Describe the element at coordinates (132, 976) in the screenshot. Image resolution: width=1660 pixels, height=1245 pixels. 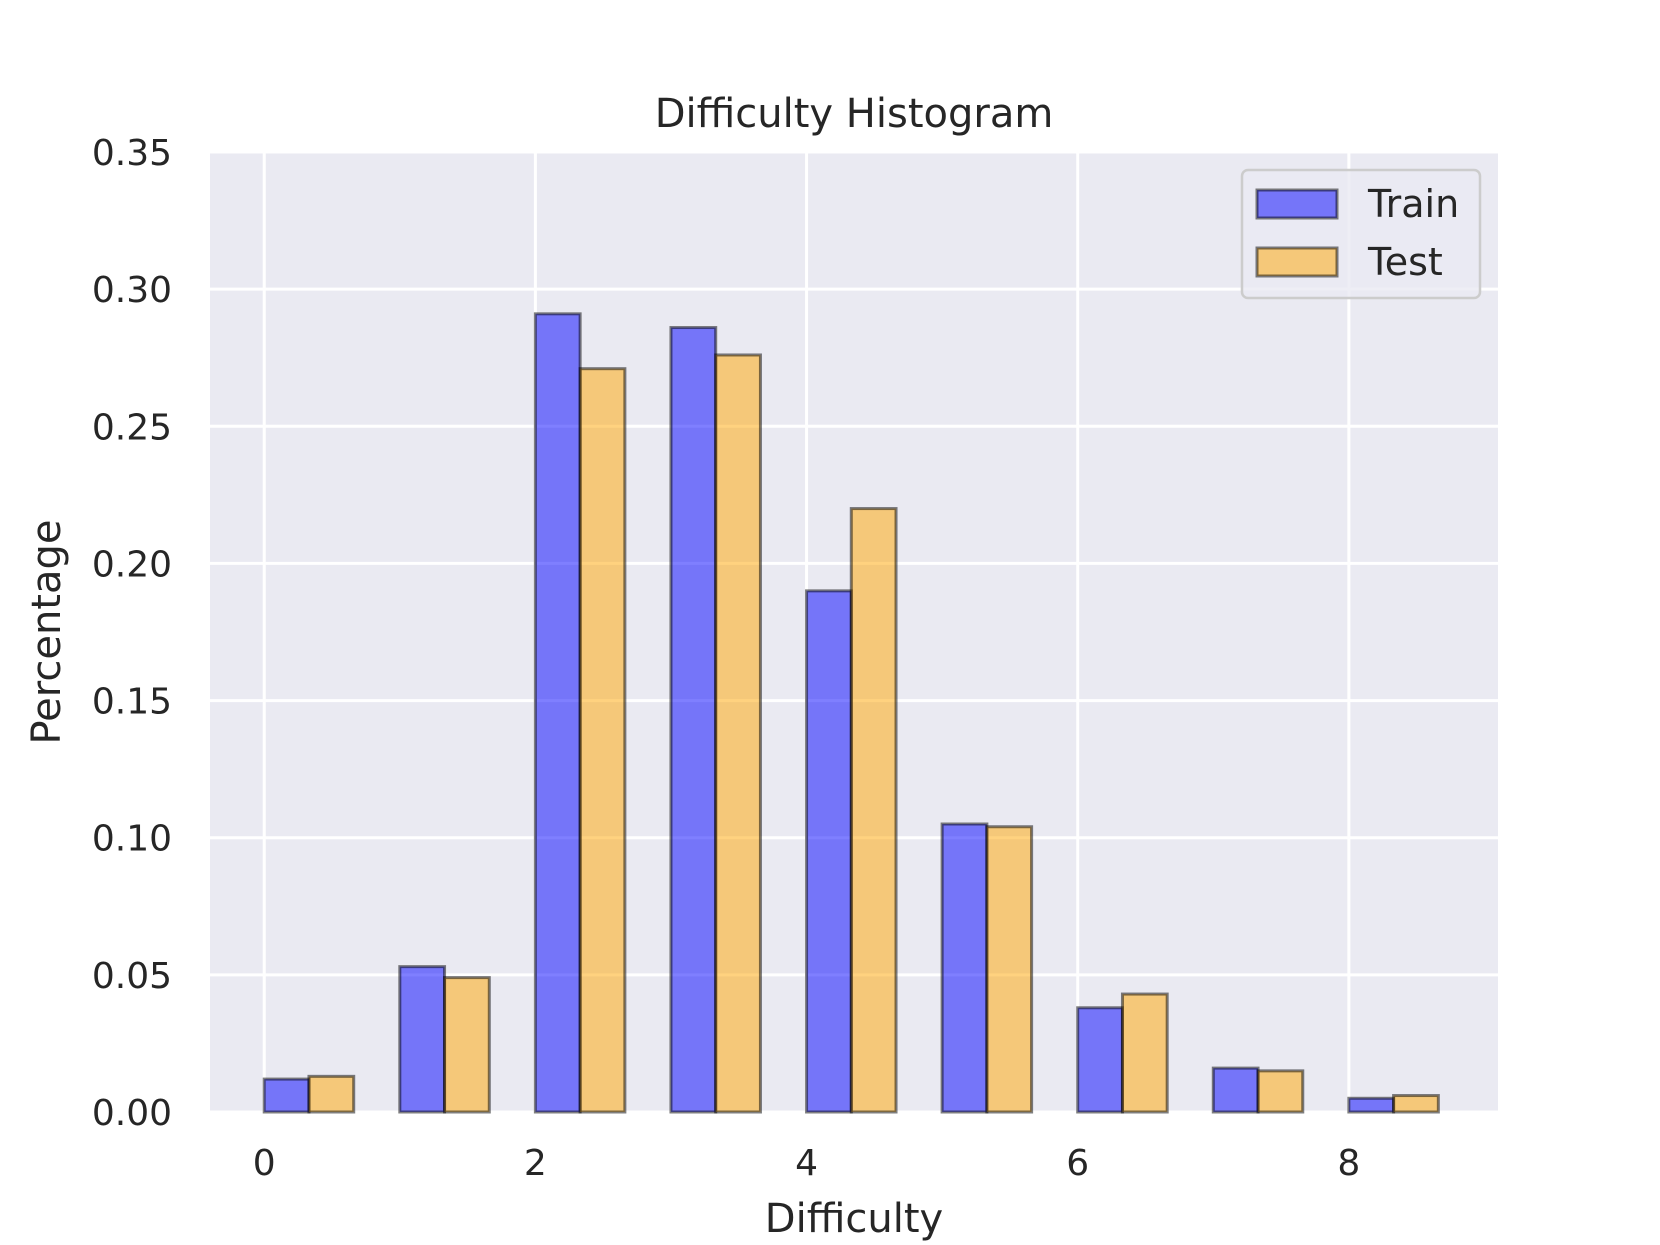
I see `y-tick-label: 0.05` at that location.